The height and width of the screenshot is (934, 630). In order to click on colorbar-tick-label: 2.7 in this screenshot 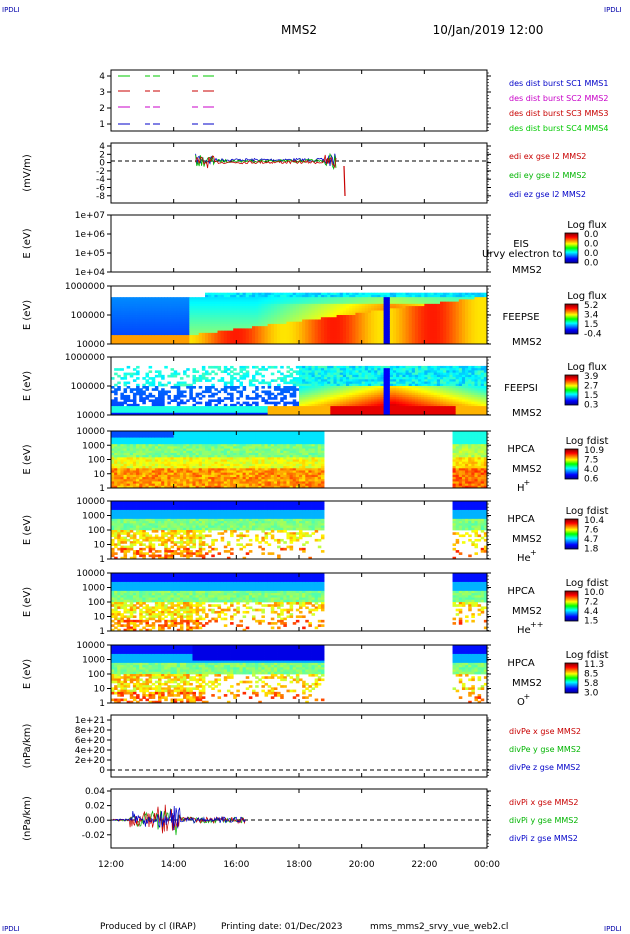, I will do `click(591, 387)`.